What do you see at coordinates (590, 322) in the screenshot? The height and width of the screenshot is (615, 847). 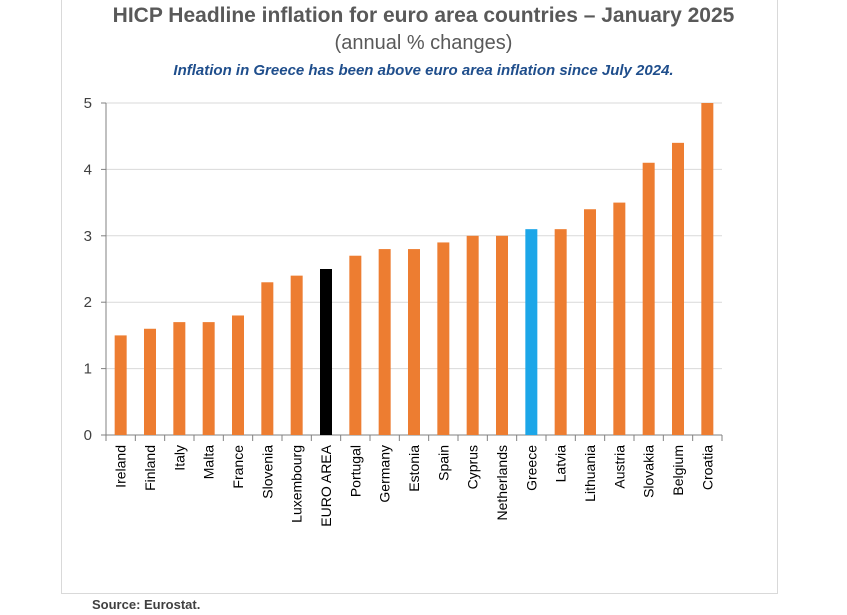 I see `bar-lithuania` at bounding box center [590, 322].